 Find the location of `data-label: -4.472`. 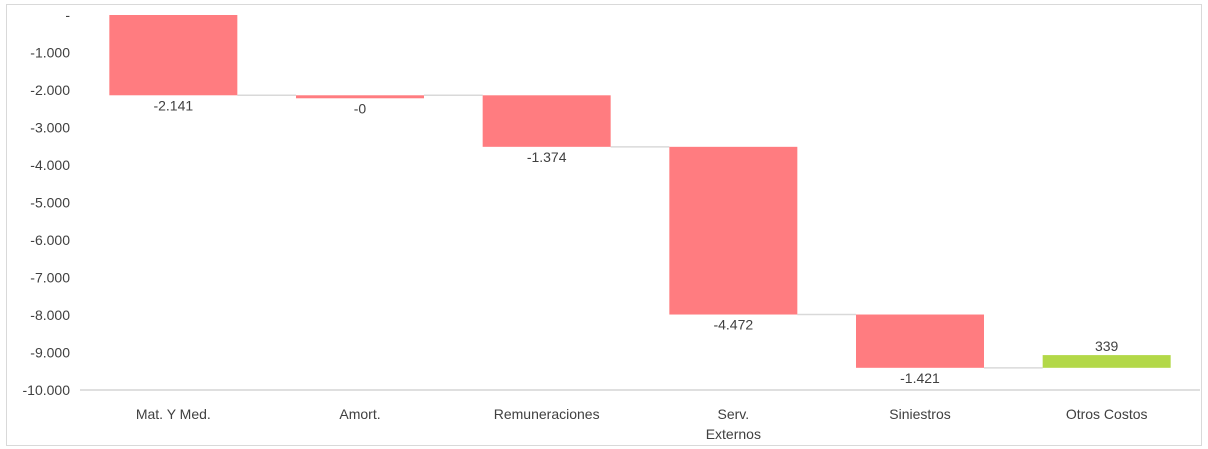

data-label: -4.472 is located at coordinates (733, 325).